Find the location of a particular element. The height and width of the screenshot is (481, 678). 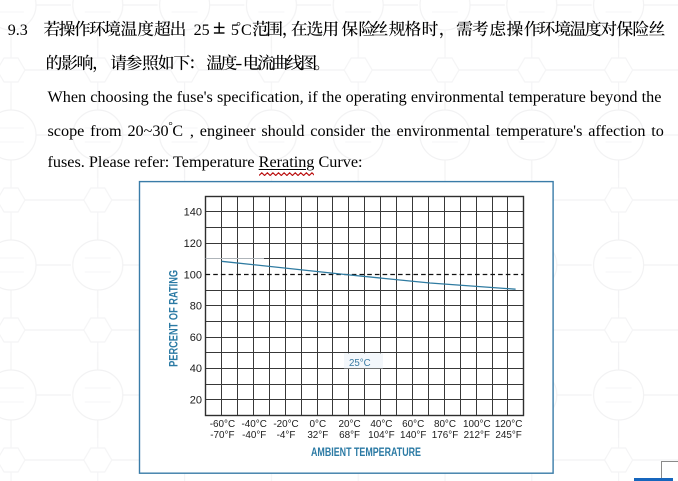

svg-text: 40°C is located at coordinates (381, 424).